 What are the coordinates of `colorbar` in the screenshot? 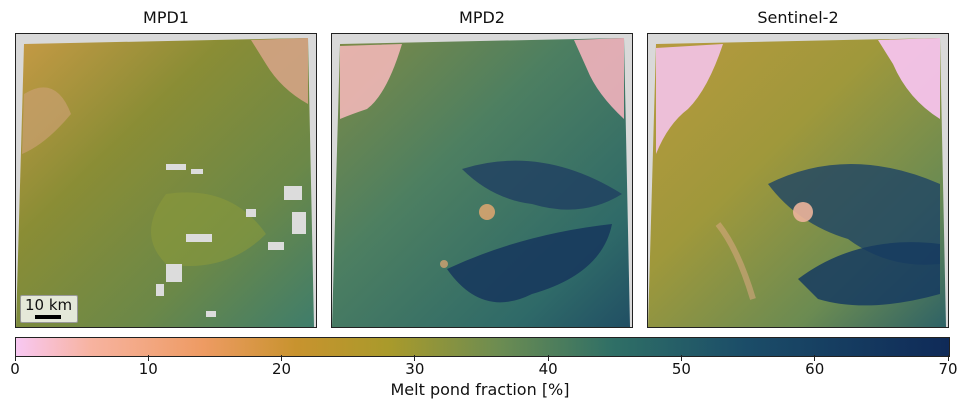 It's located at (482, 347).